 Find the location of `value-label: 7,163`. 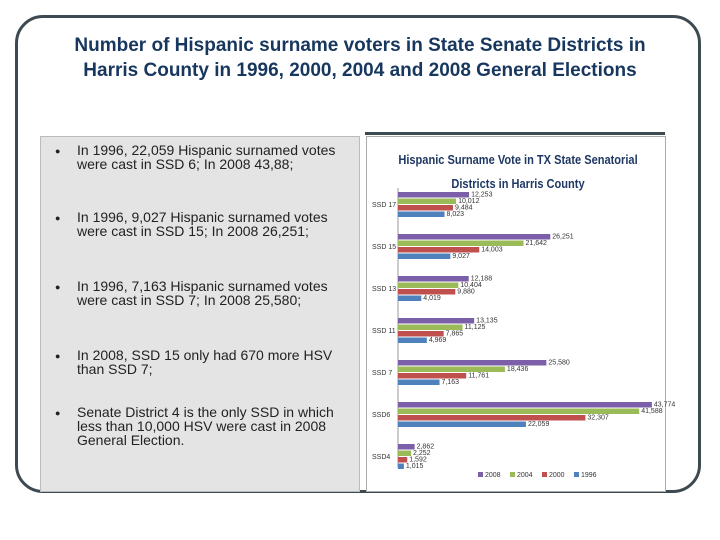

value-label: 7,163 is located at coordinates (451, 382).